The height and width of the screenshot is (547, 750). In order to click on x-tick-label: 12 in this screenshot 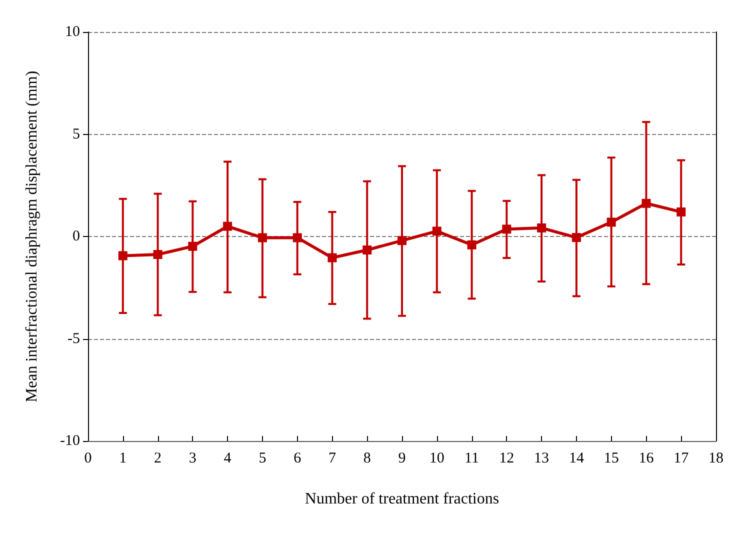, I will do `click(506, 458)`.